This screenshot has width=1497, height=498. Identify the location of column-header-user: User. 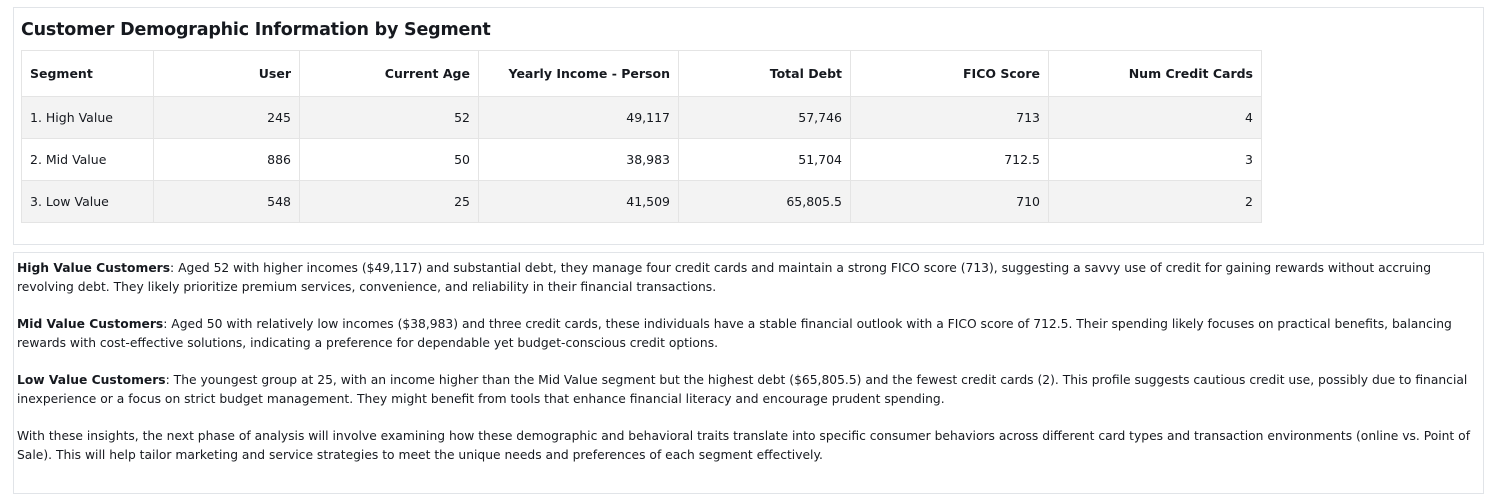
(226, 73).